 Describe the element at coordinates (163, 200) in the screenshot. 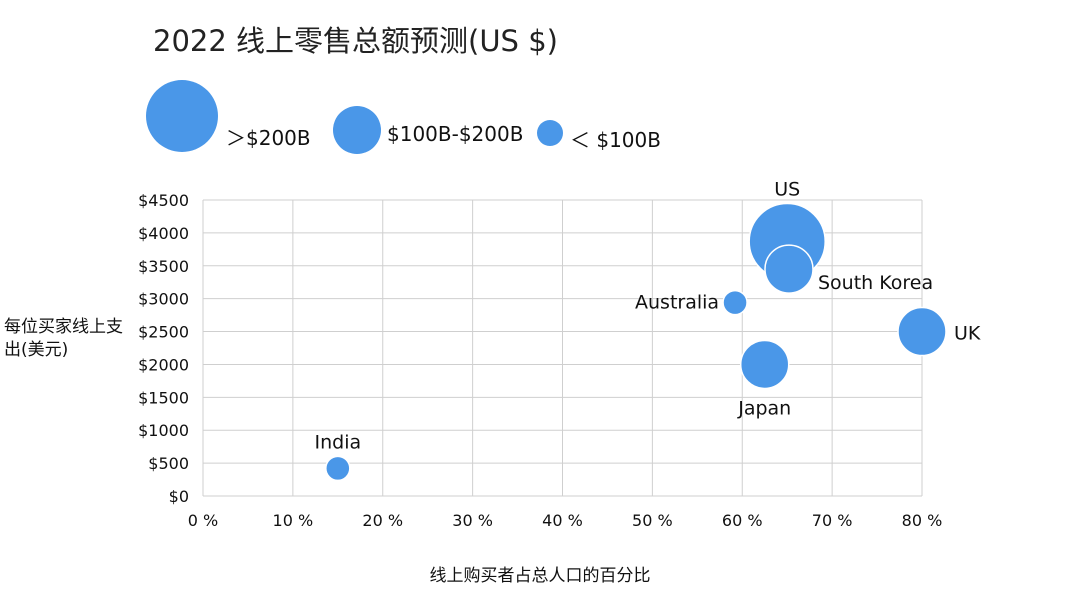

I see `y-tick-label: $4500` at that location.